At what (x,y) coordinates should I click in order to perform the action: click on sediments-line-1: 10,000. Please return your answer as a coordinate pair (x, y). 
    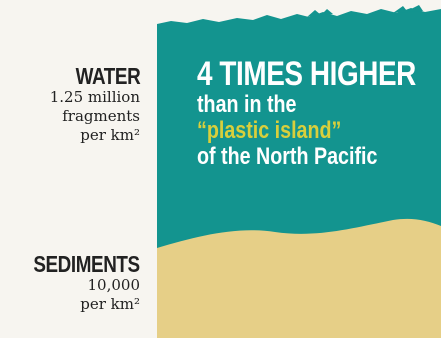
    Looking at the image, I should click on (114, 285).